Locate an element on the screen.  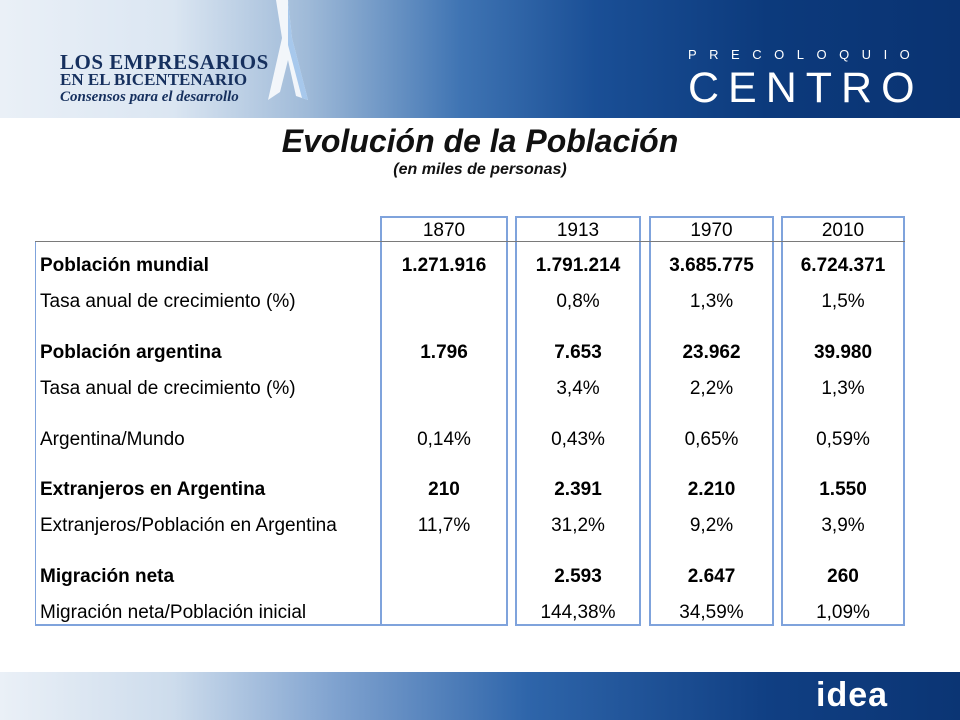
cell-poblacion-argentina-1913: 7.653 is located at coordinates (578, 352).